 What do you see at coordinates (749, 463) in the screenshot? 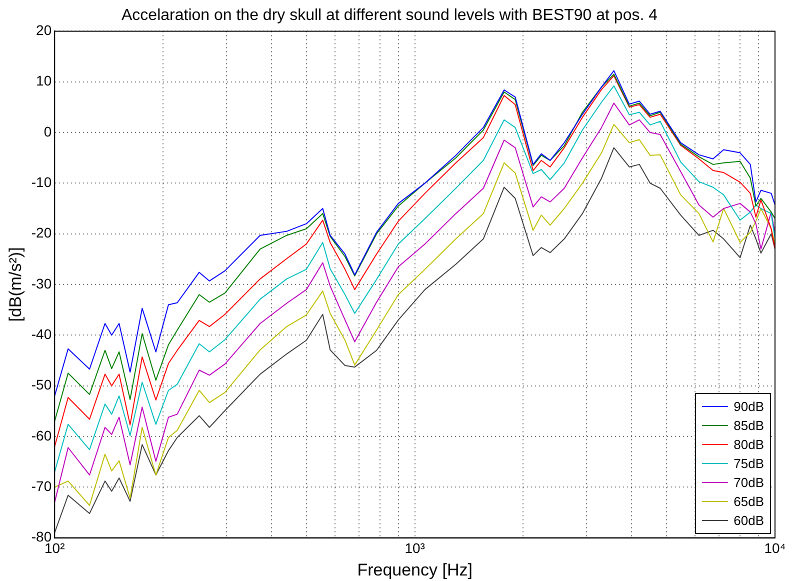
I see `legend-label: 75dB` at bounding box center [749, 463].